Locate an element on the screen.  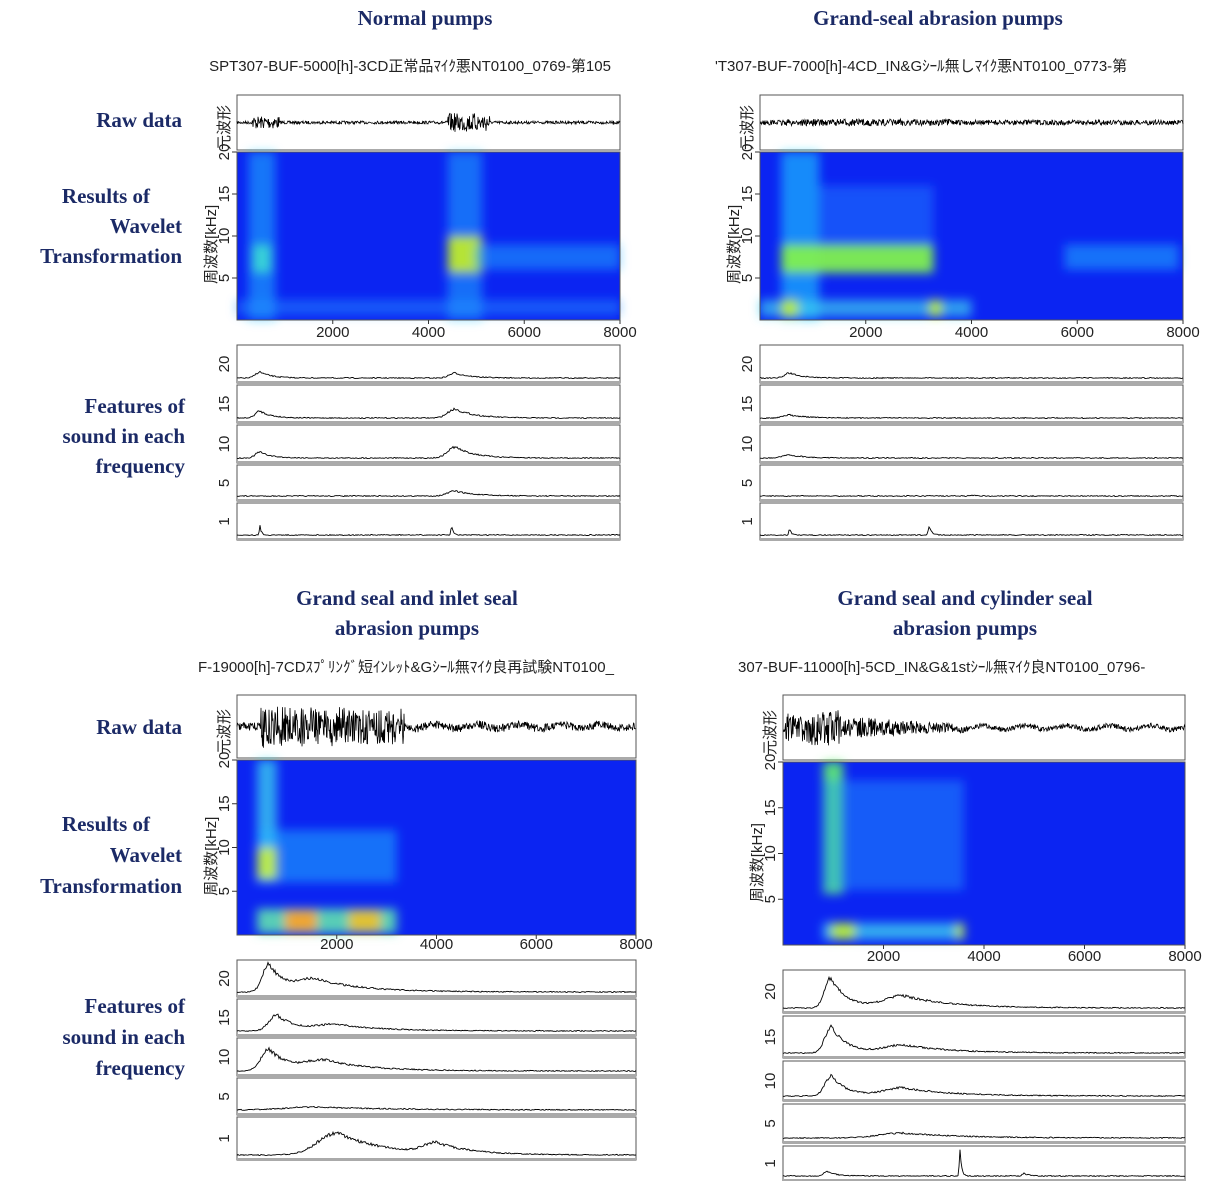
panel-title: Grand seal and inlet seal is located at coordinates (407, 598).